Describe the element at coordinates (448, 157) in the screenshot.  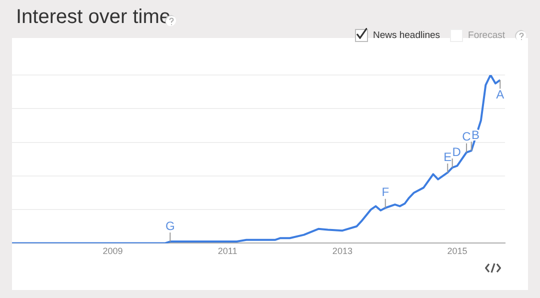
I see `annotation: E` at that location.